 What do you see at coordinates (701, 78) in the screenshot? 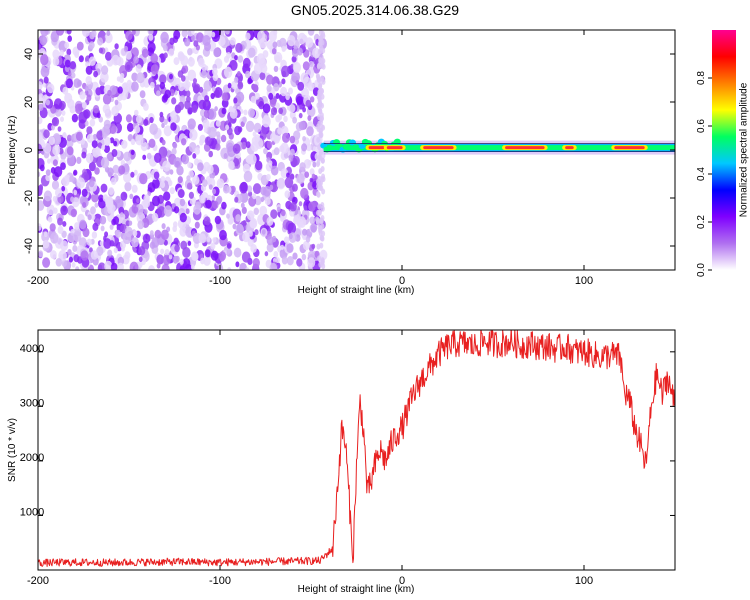
I see `colorbar-tick-label: 0.8` at bounding box center [701, 78].